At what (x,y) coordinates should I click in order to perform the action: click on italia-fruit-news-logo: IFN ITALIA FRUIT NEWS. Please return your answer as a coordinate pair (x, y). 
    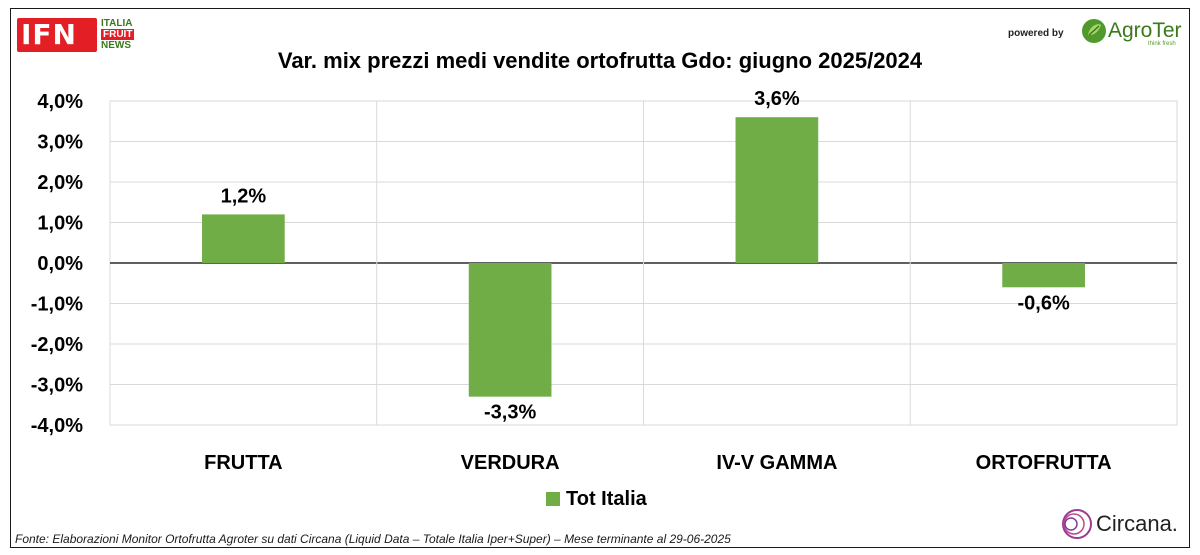
    Looking at the image, I should click on (79, 35).